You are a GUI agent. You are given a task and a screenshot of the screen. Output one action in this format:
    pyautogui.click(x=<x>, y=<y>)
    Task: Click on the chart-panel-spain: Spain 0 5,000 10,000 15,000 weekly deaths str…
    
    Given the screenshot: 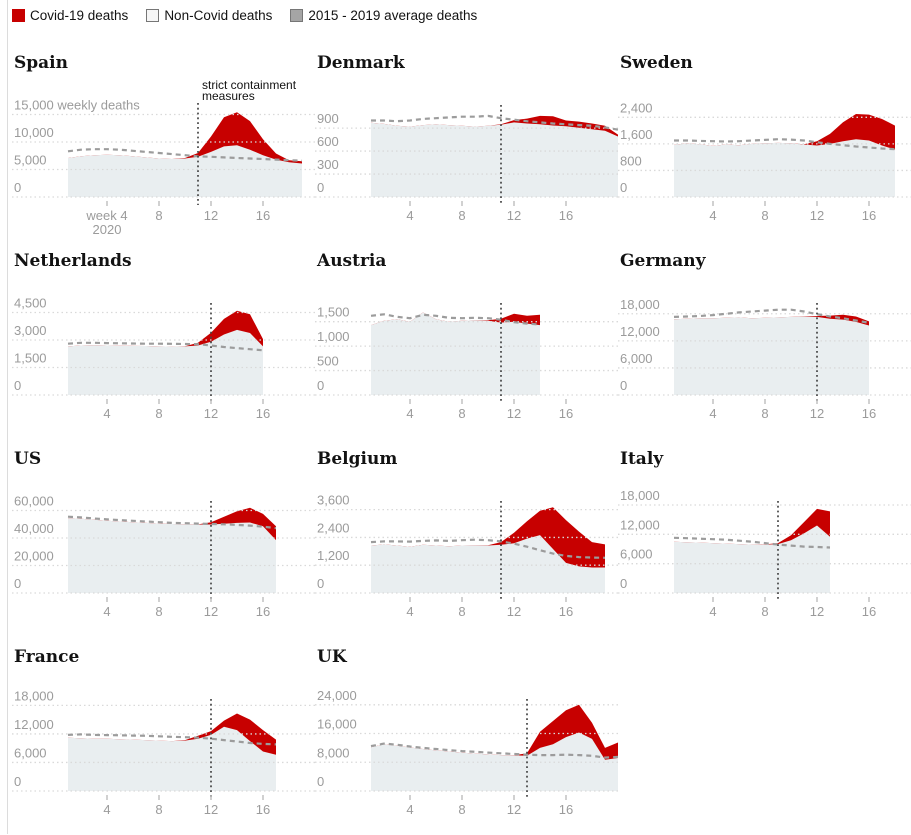 What is the action you would take?
    pyautogui.click(x=164, y=145)
    